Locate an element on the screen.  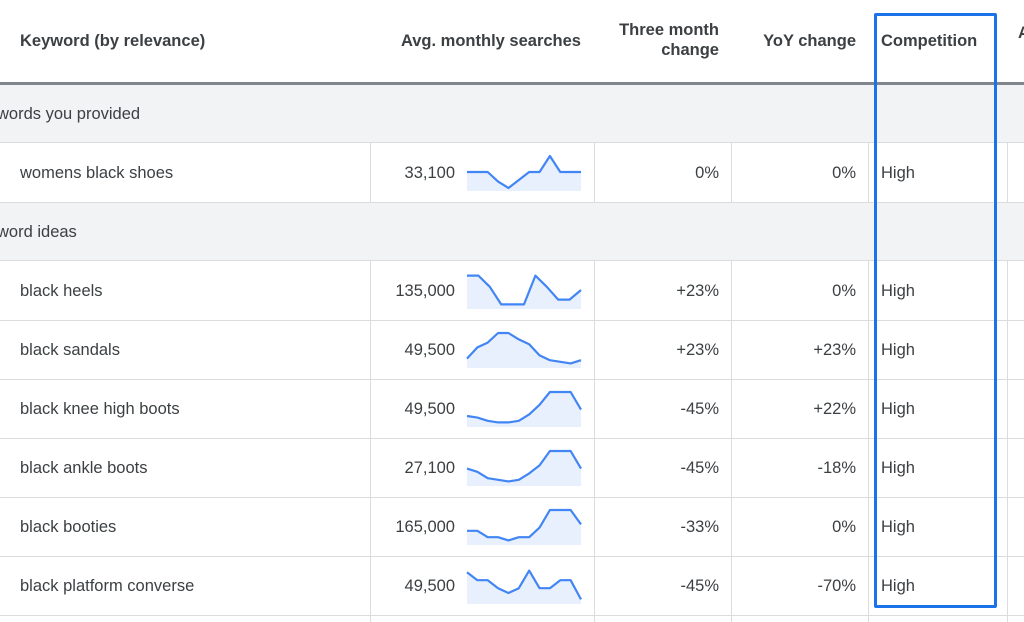
table-row: black booties 165,000 -33% 0% High is located at coordinates (512, 527).